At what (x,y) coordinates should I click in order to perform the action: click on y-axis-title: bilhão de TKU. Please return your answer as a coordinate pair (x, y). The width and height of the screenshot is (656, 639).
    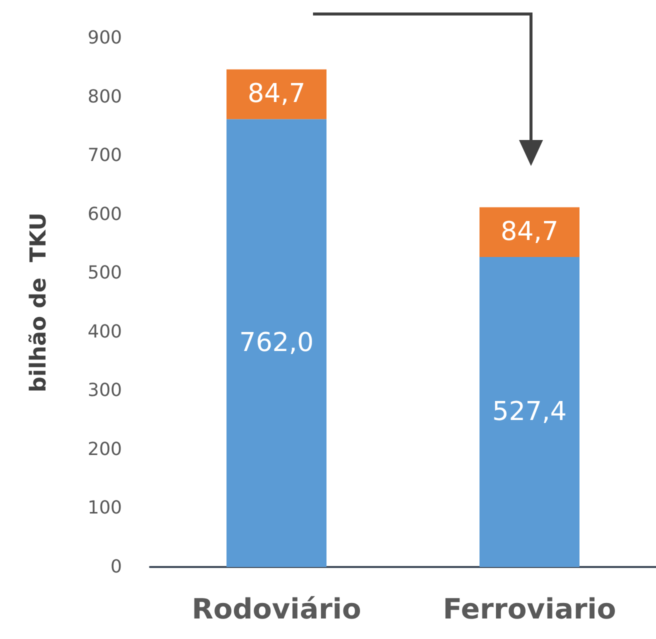
    Looking at the image, I should click on (39, 302).